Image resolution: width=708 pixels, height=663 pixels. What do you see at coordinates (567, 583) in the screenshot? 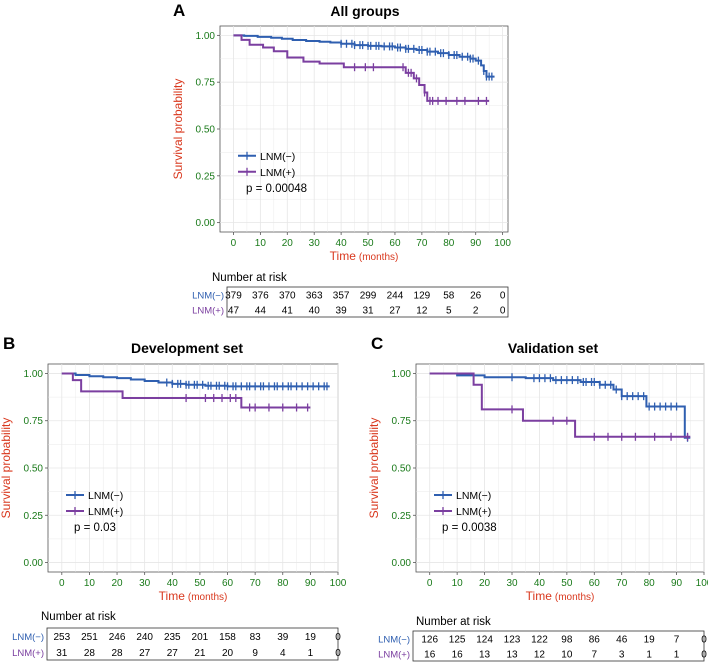
I see `x-tick-label: 50` at bounding box center [567, 583].